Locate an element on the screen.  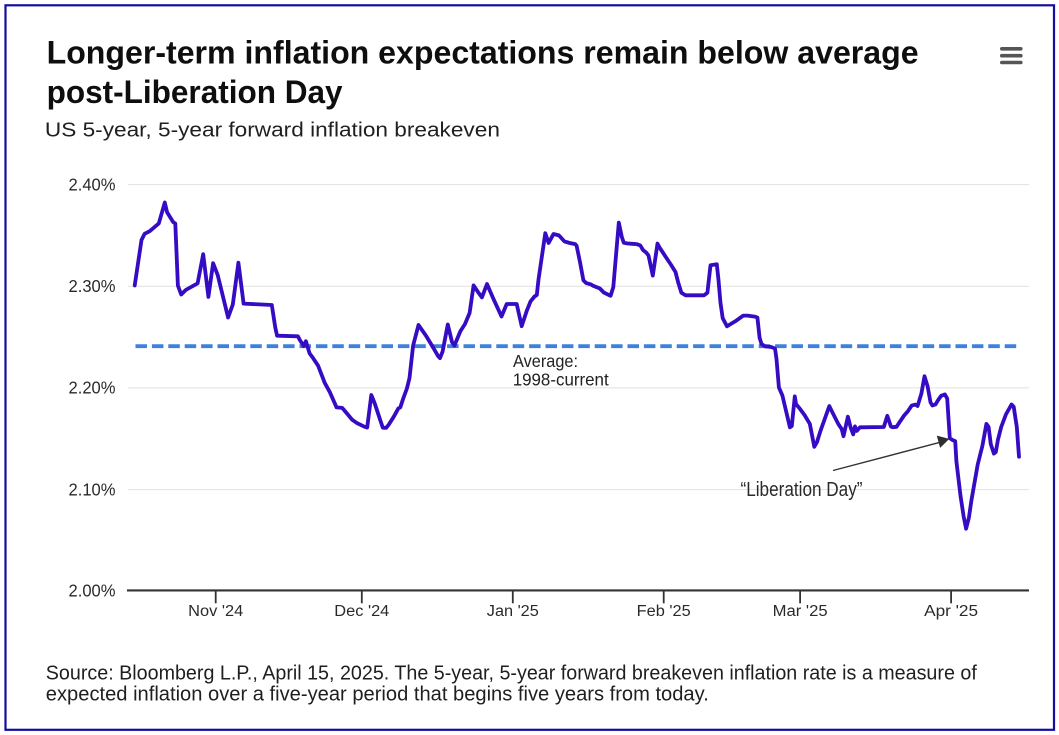
svg-text: 2.00% is located at coordinates (92, 590).